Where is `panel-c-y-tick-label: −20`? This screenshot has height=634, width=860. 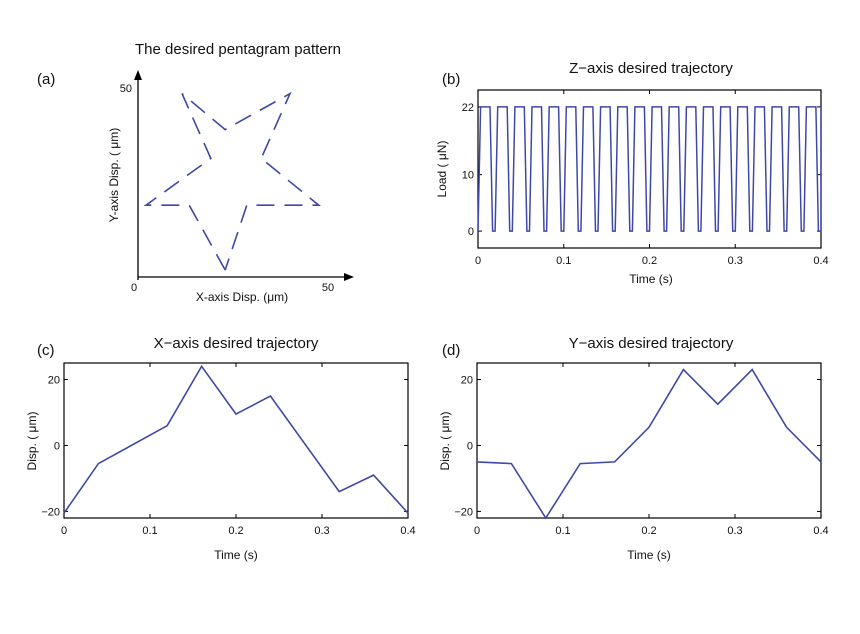
panel-c-y-tick-label: −20 is located at coordinates (50, 512).